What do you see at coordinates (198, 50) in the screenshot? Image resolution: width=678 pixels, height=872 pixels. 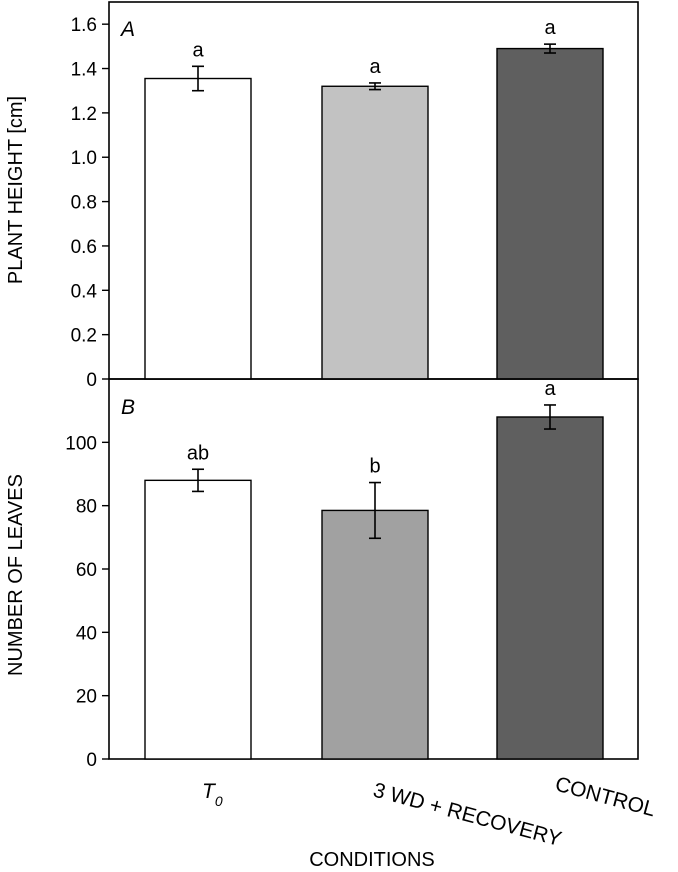 I see `significance-label-1: a` at bounding box center [198, 50].